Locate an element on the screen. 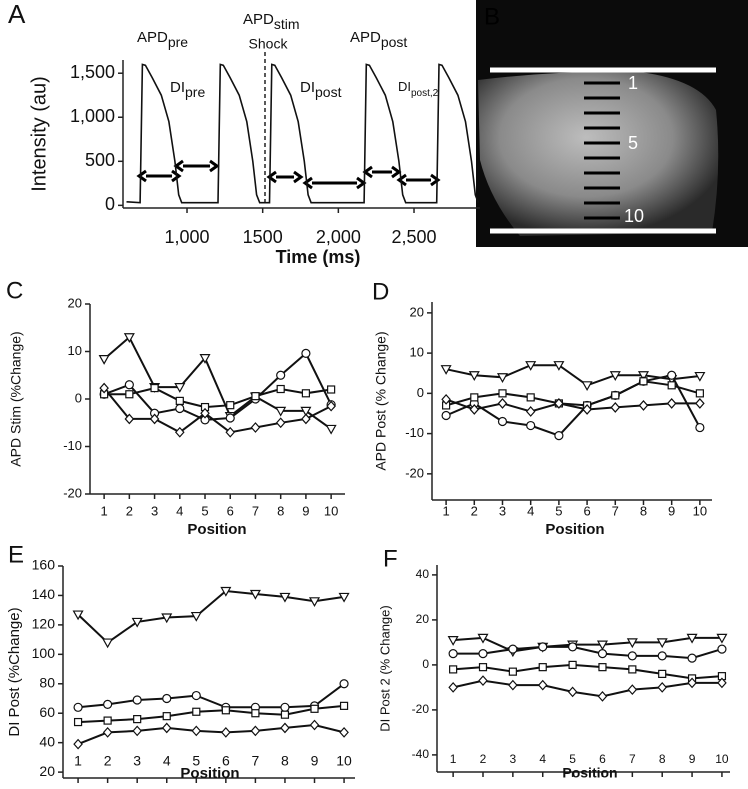 This screenshot has width=748, height=789. y-tick-label: 40 is located at coordinates (47, 741).